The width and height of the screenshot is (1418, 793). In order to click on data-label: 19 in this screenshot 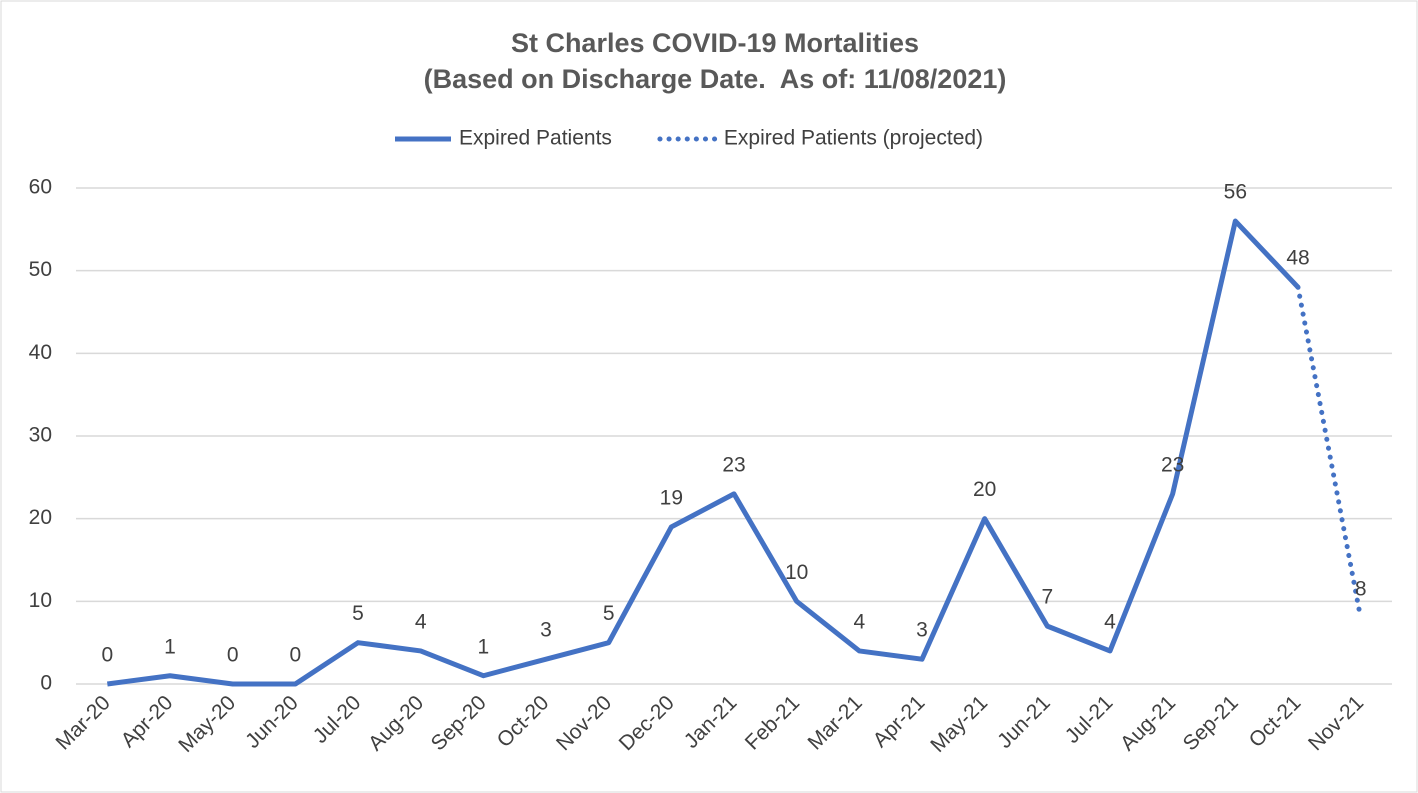, I will do `click(671, 497)`.